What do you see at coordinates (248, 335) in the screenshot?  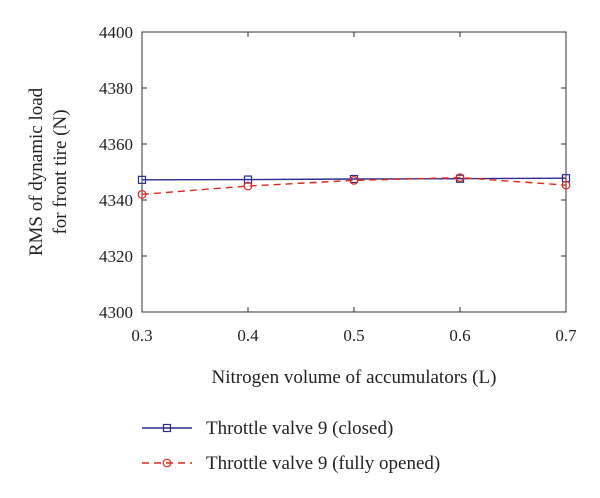 I see `x-tick-label: 0.4` at bounding box center [248, 335].